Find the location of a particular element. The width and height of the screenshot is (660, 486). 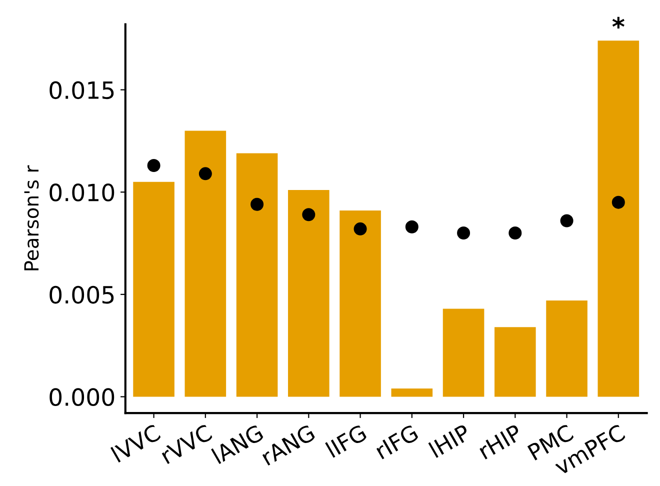

annotation: * is located at coordinates (618, 22).